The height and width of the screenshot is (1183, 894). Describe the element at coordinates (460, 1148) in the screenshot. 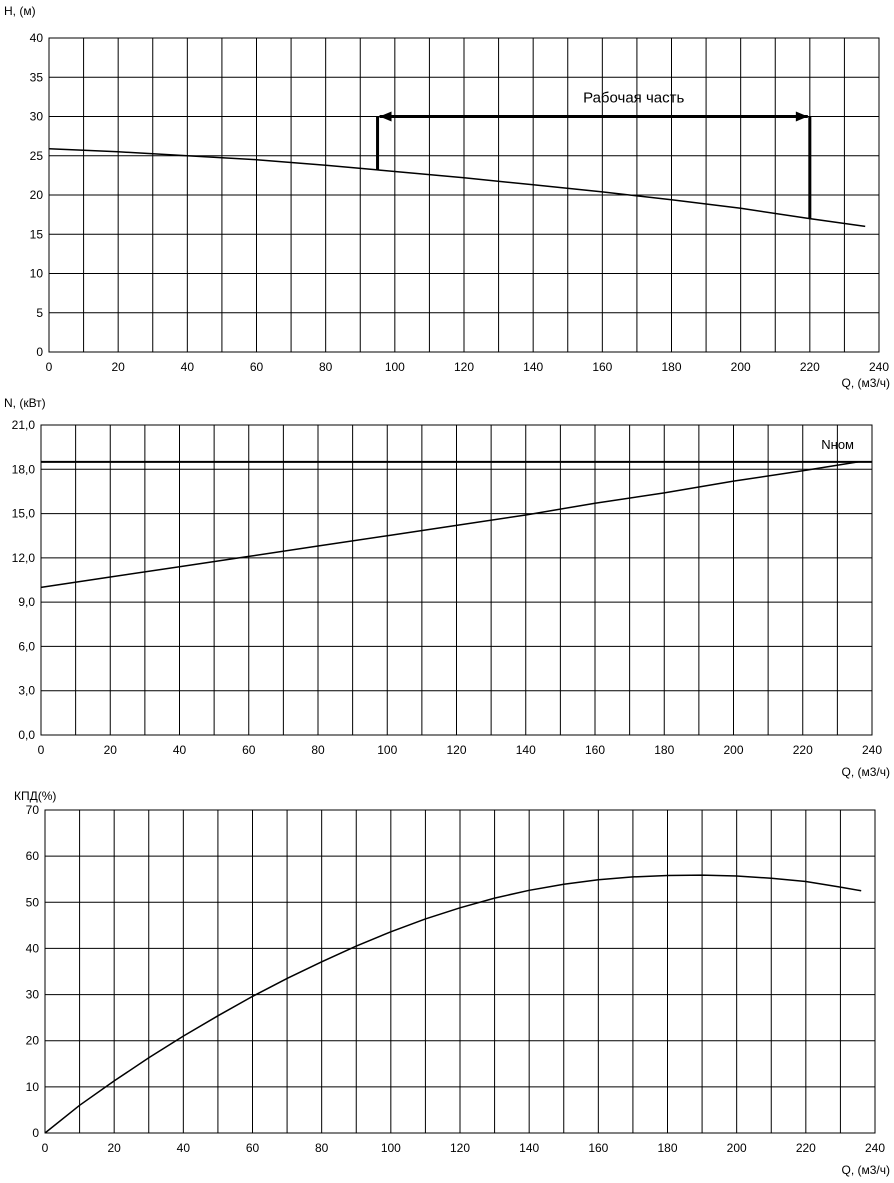

I see `chart-2-x-tick-label: 120` at that location.